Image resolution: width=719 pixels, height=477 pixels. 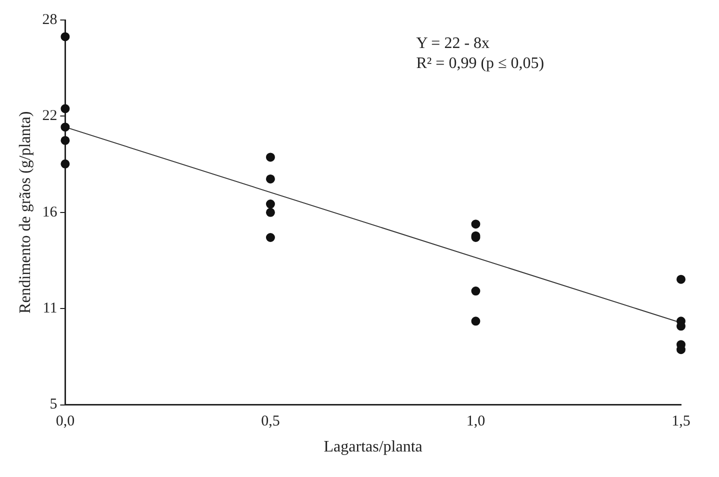 What do you see at coordinates (270, 422) in the screenshot?
I see `x-tick-label: 0,5` at bounding box center [270, 422].